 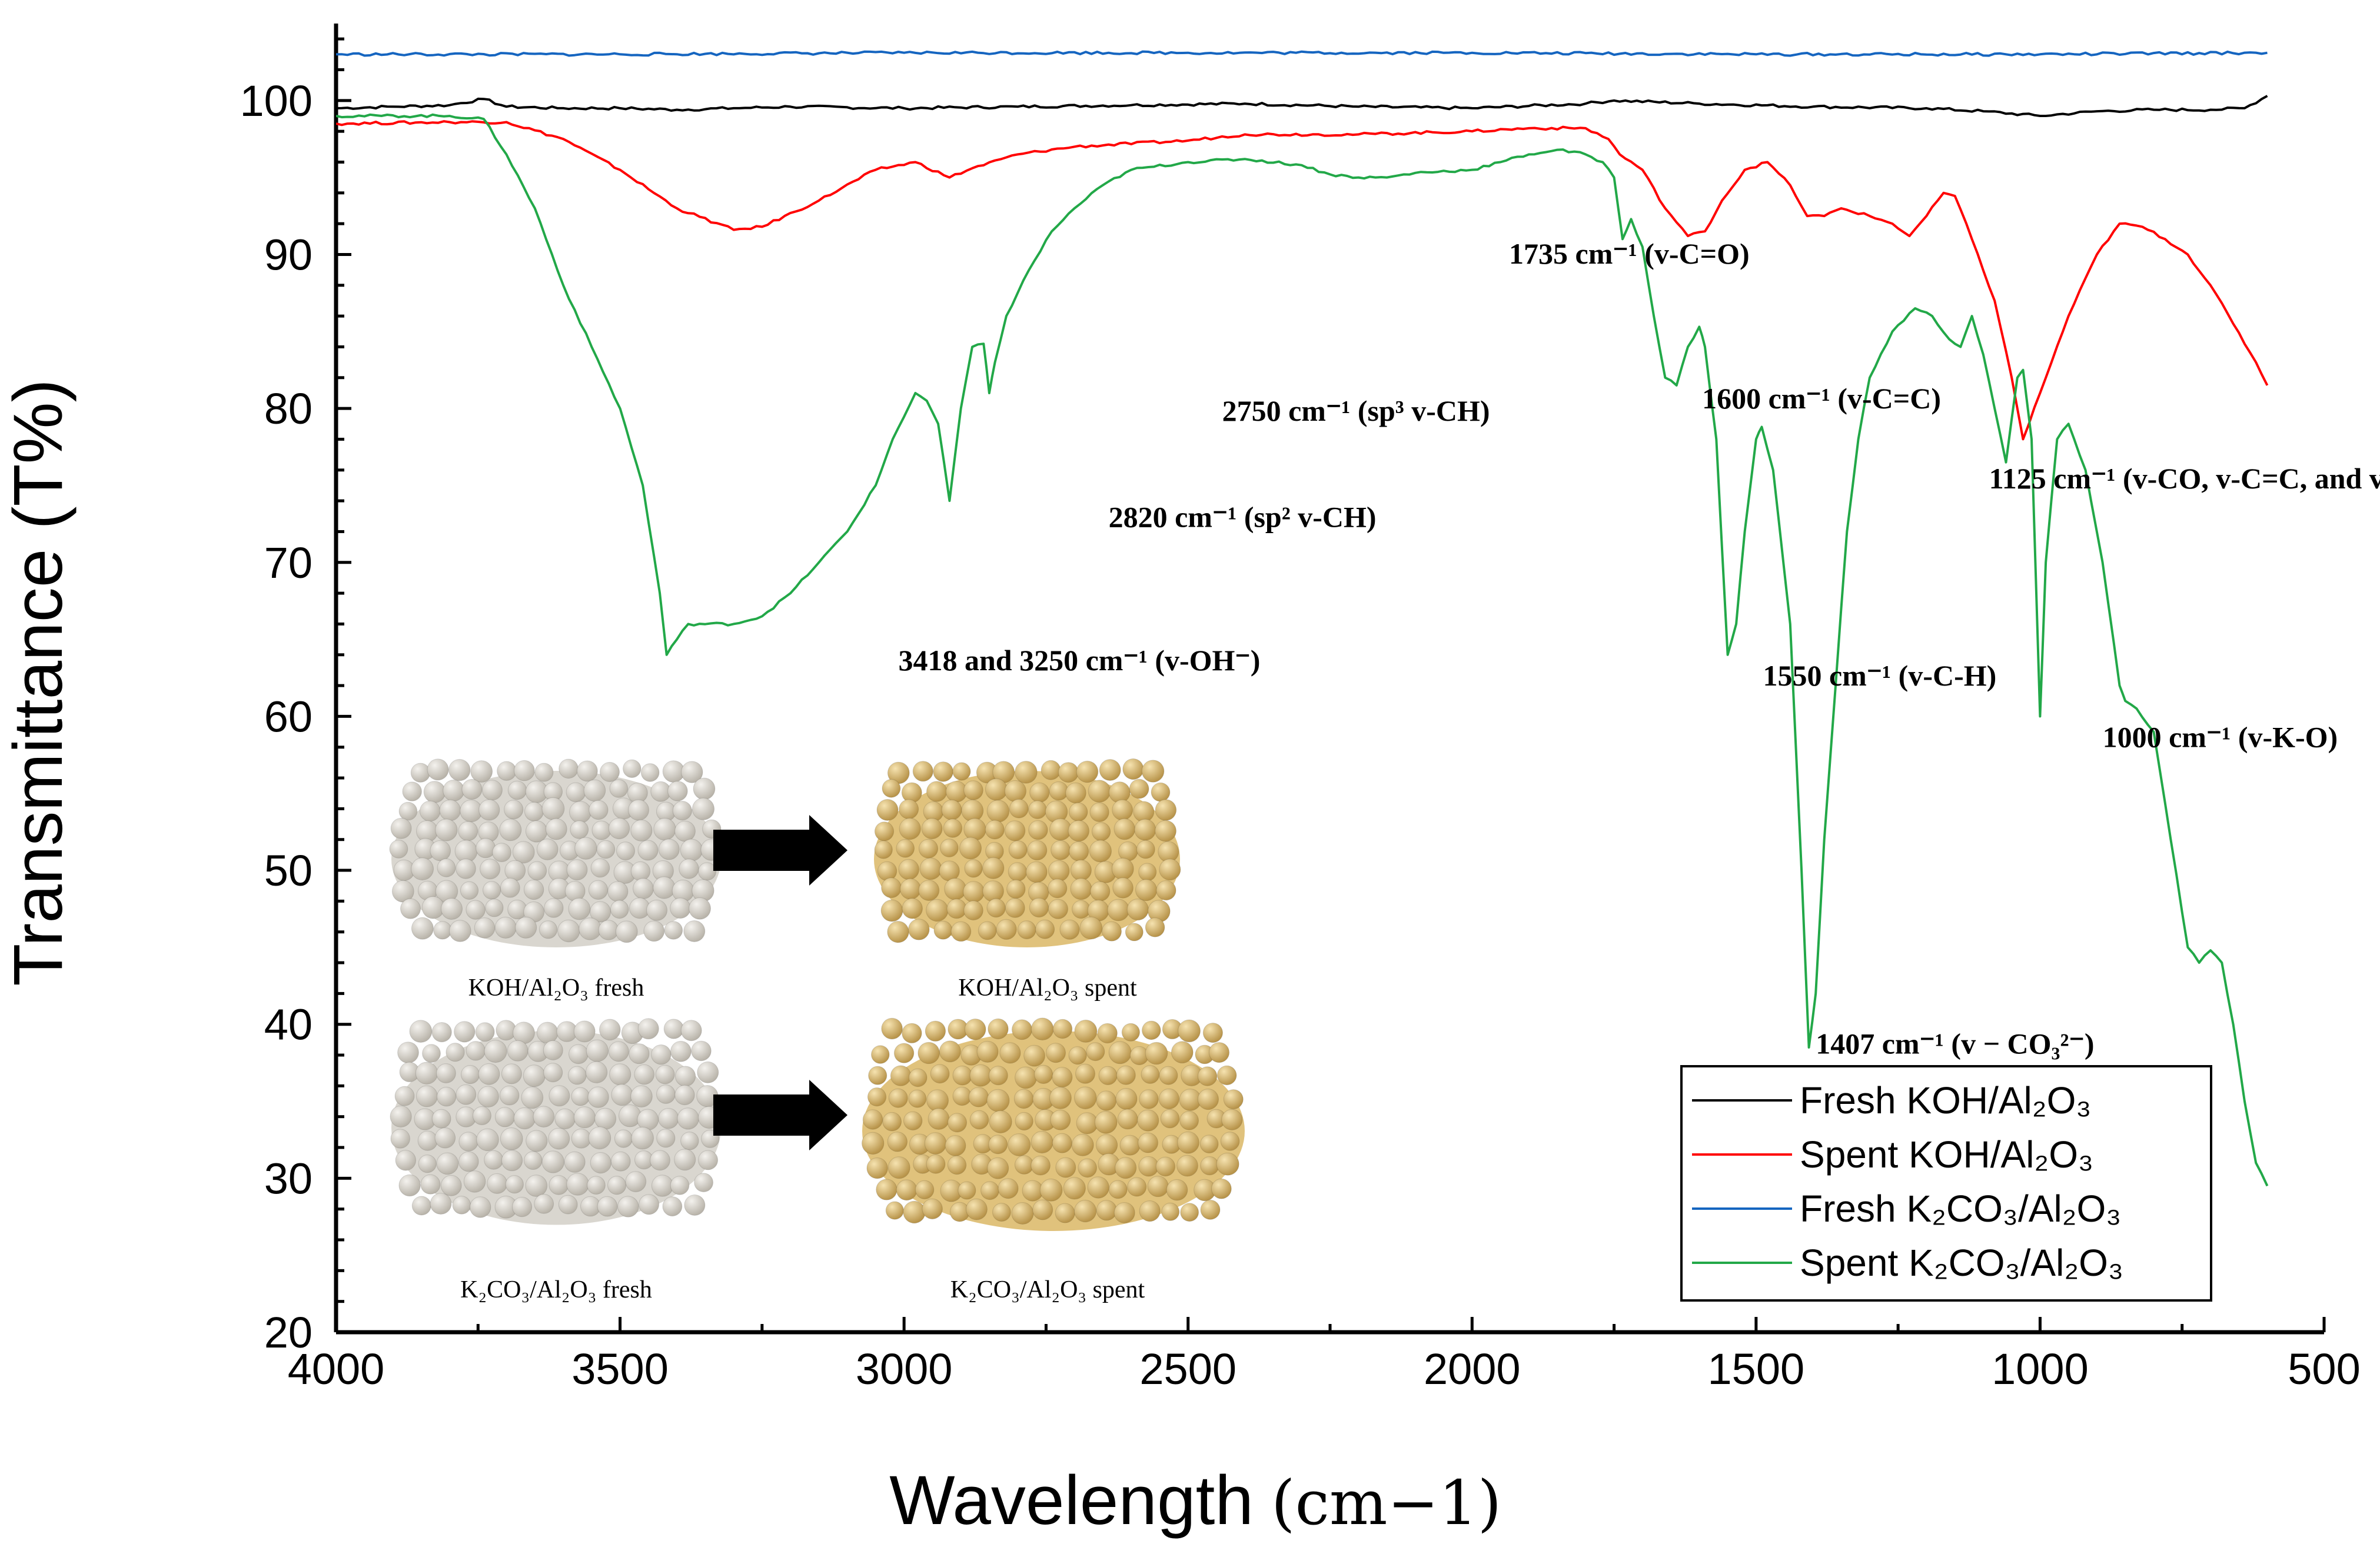 I want to click on x-tick-label-3500: 3500, so click(x=620, y=1369).